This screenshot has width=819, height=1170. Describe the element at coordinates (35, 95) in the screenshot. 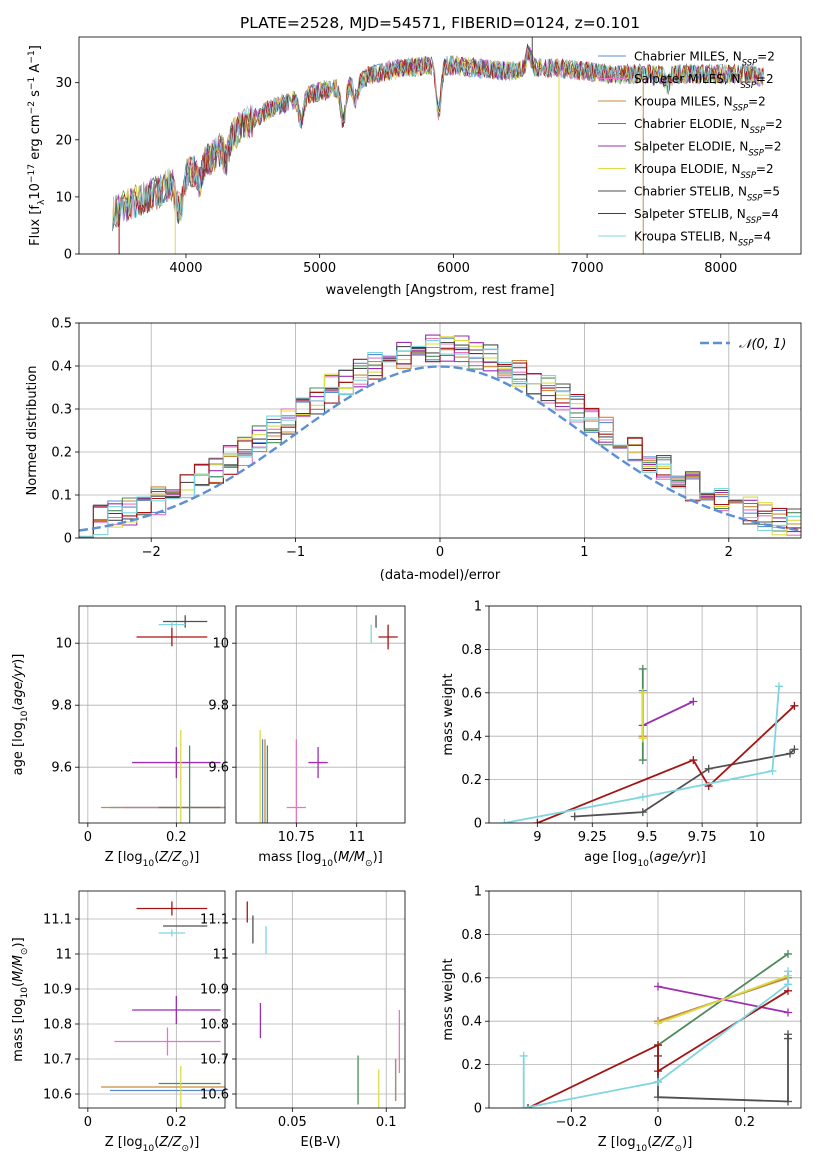

I see `y-axis-label-part: s` at that location.